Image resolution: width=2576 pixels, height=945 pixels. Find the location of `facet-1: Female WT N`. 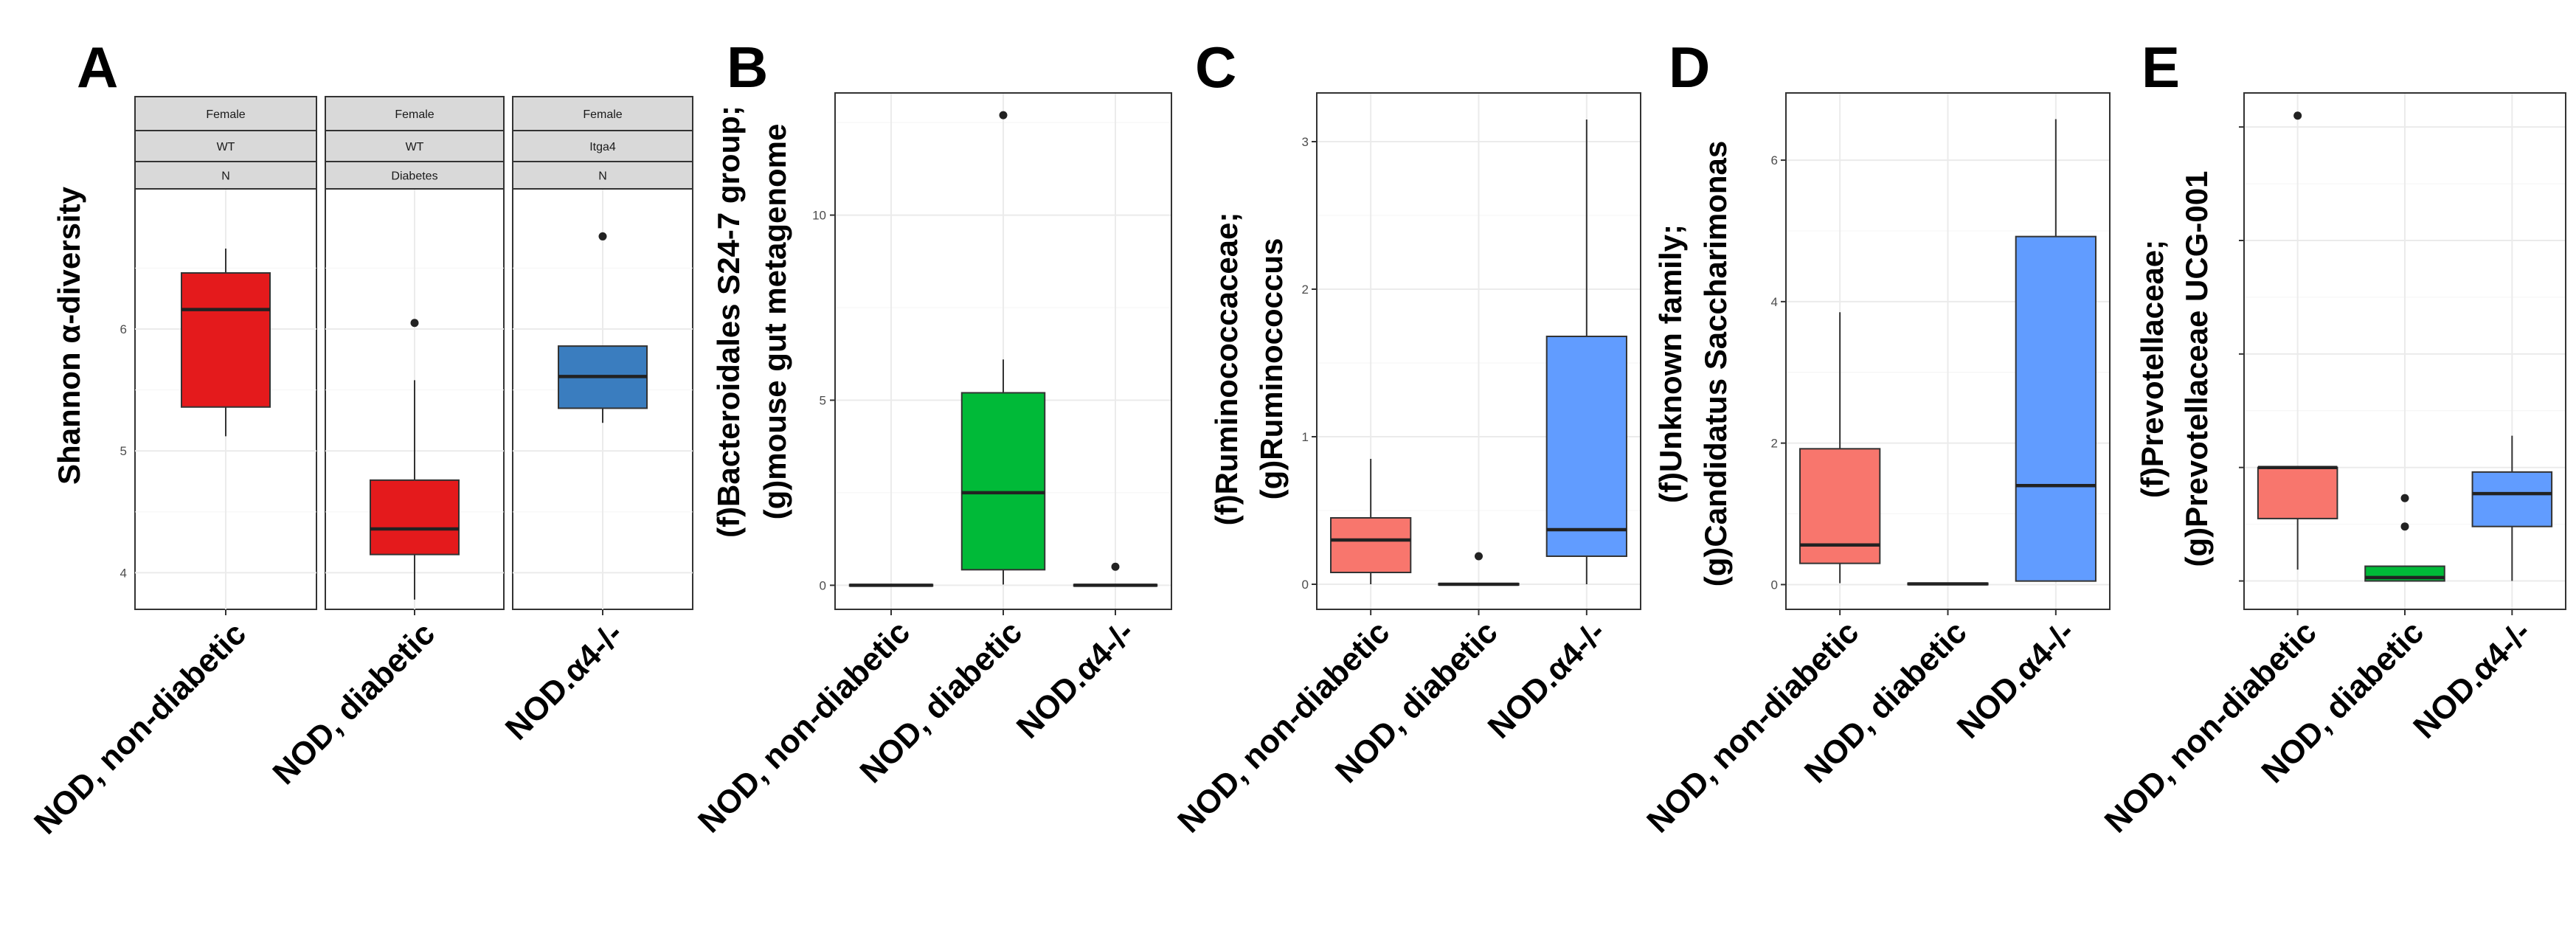

facet-1: Female WT N is located at coordinates (225, 356).